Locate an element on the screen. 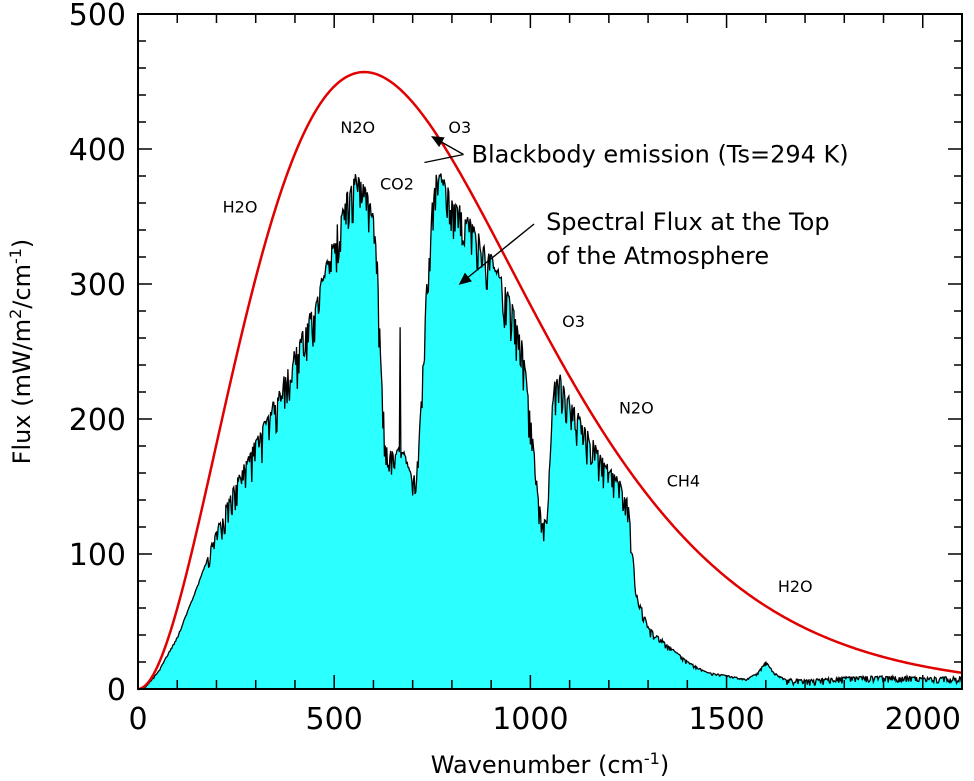 Image resolution: width=974 pixels, height=781 pixels. gas-label: CO2 is located at coordinates (397, 184).